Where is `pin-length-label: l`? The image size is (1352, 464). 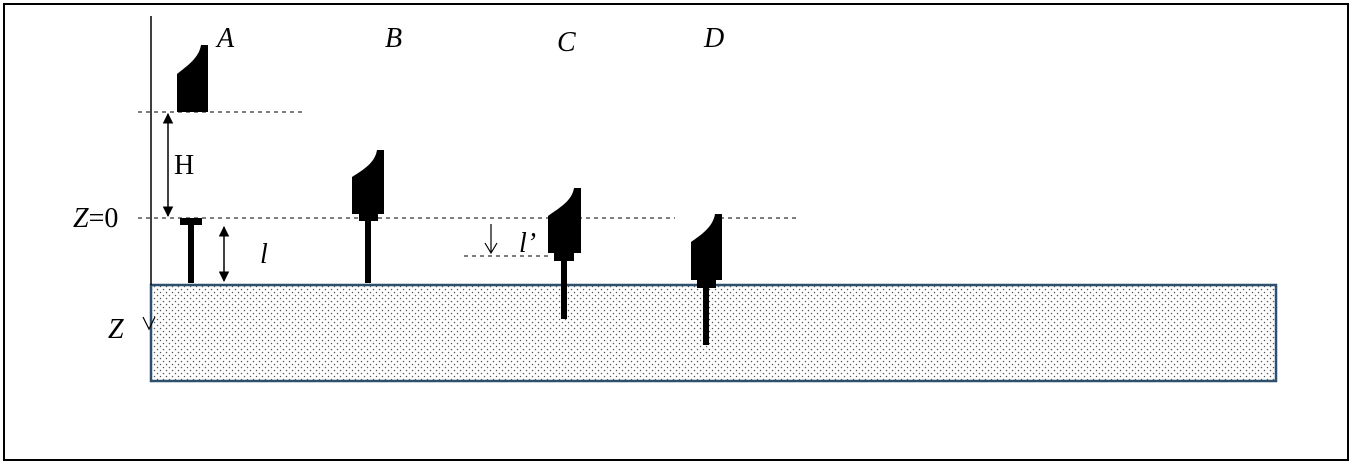
pin-length-label: l is located at coordinates (264, 254).